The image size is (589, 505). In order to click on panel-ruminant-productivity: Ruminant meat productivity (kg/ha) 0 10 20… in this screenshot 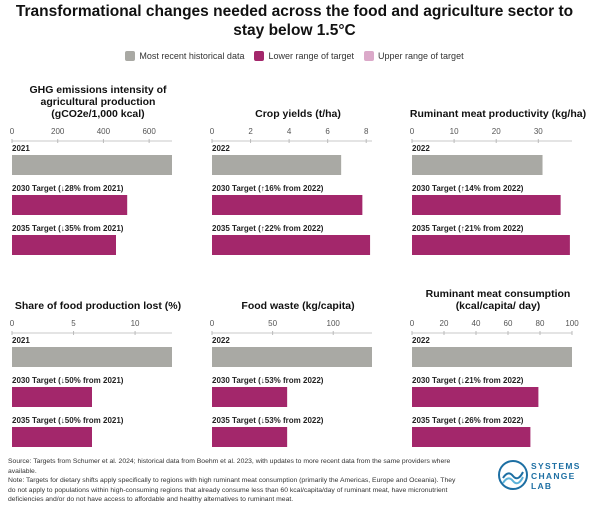, I will do `click(498, 167)`.